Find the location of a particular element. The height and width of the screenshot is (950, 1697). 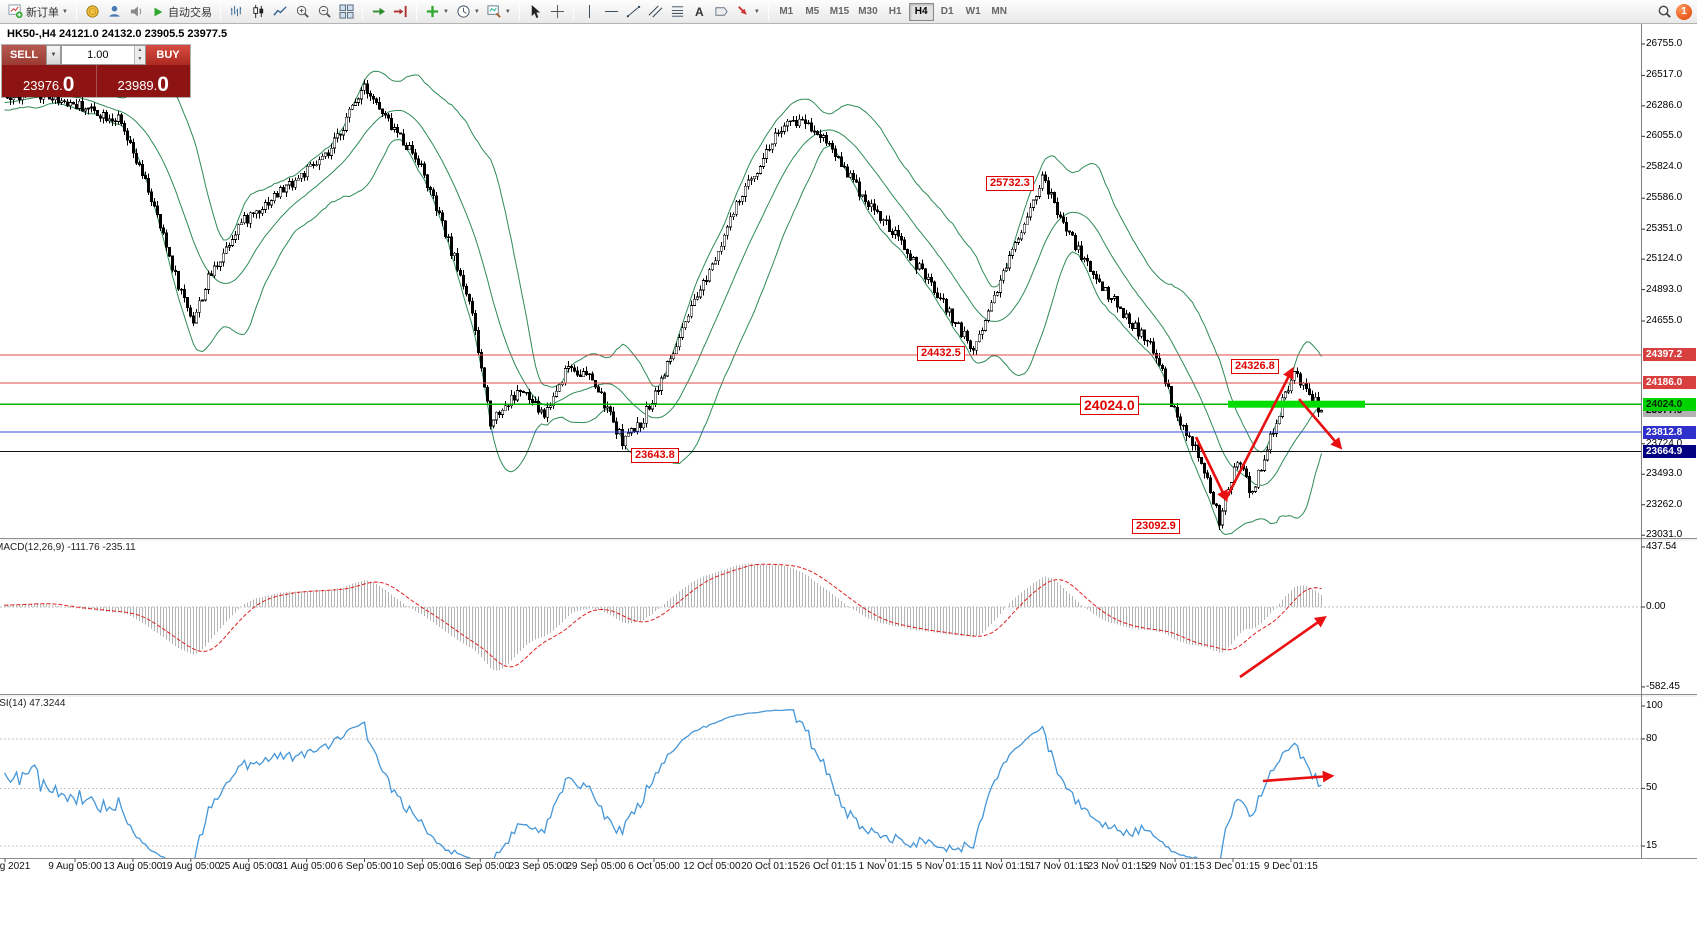

trendline-tool-button is located at coordinates (633, 12).